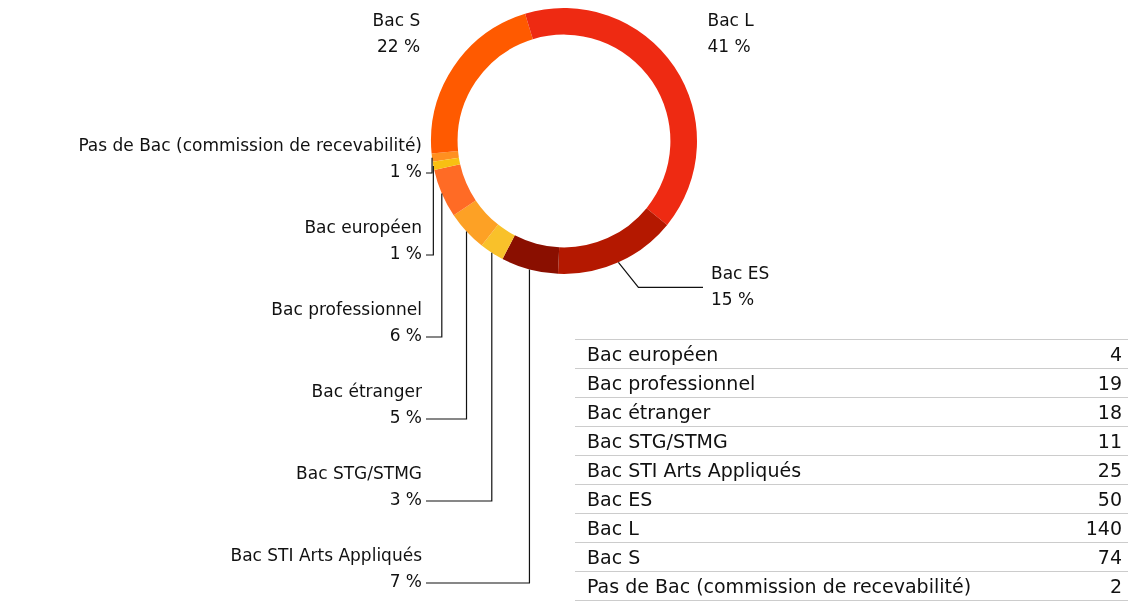  Describe the element at coordinates (740, 272) in the screenshot. I see `slice-label: Bac ES` at that location.